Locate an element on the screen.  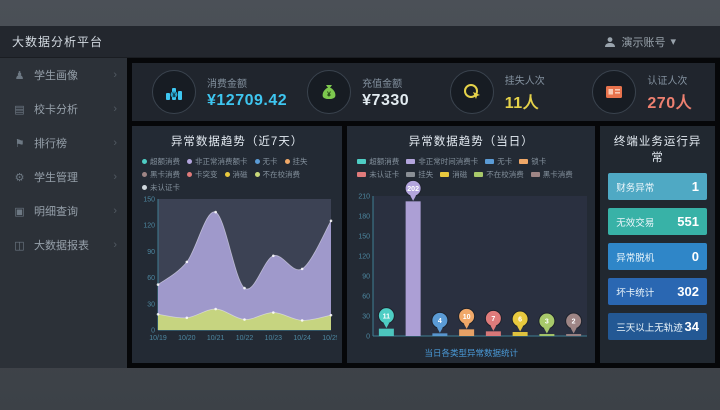
kpi-label: 消费金额 is located at coordinates (227, 84).